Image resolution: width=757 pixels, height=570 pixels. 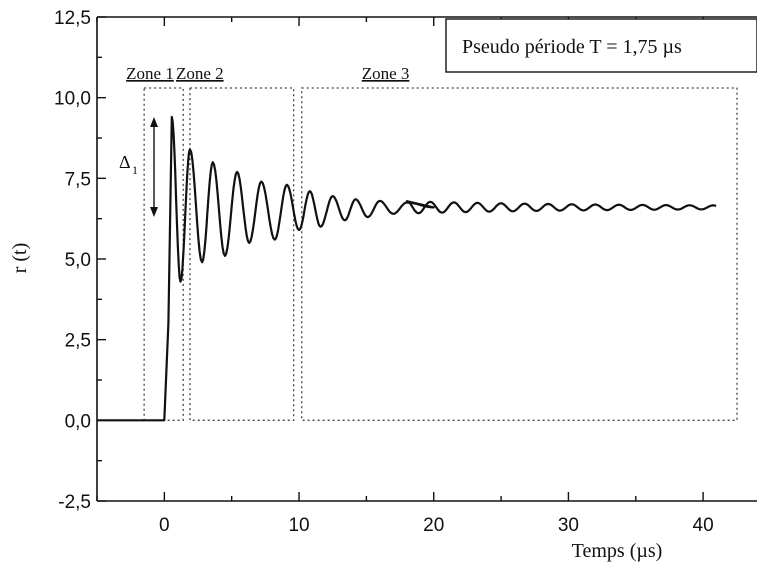 I want to click on annotation-text: Pseudo période T = 1,75 µs, so click(x=572, y=47).